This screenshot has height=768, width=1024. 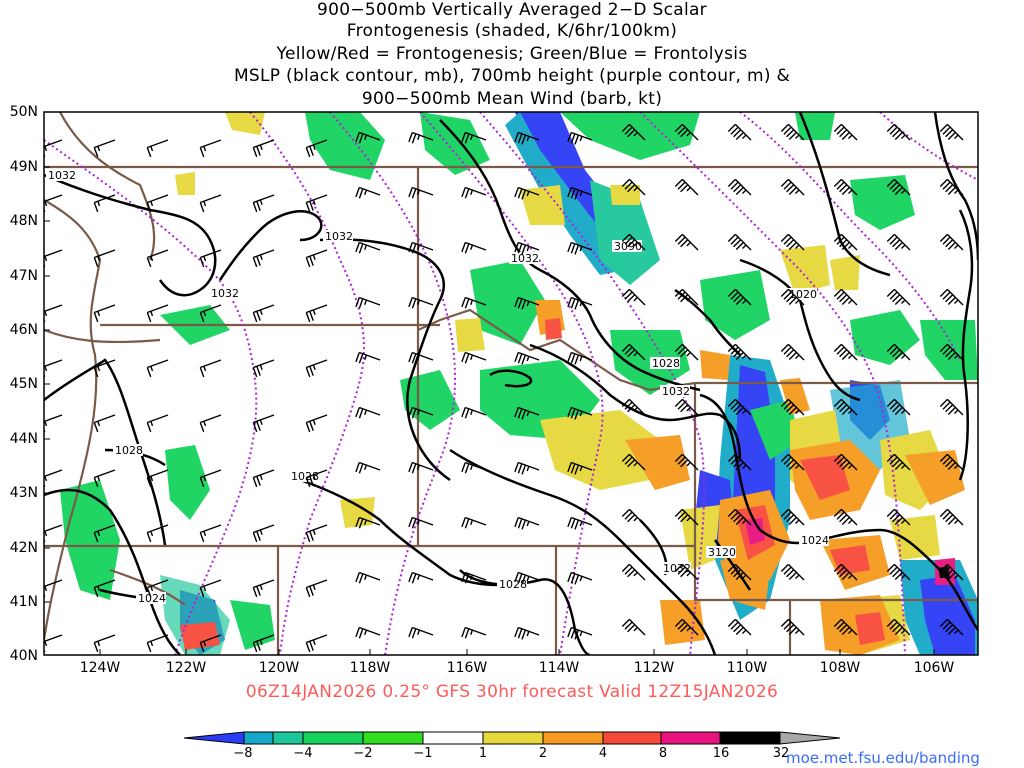 What do you see at coordinates (23, 439) in the screenshot?
I see `lat-label-44n: 44N` at bounding box center [23, 439].